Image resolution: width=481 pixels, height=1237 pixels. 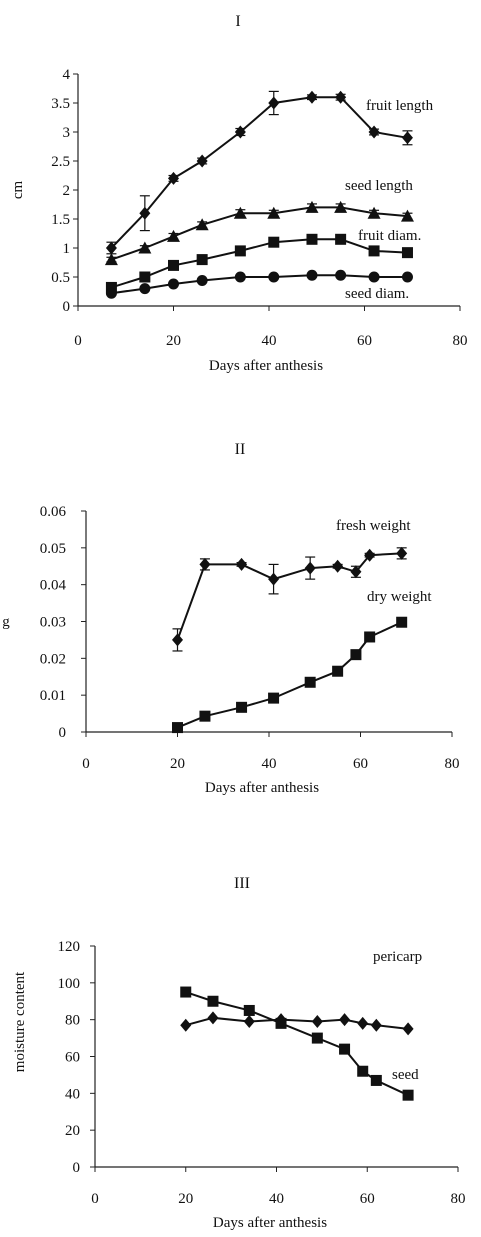 What do you see at coordinates (53, 696) in the screenshot?
I see `y-tick-label: 0.01` at bounding box center [53, 696].